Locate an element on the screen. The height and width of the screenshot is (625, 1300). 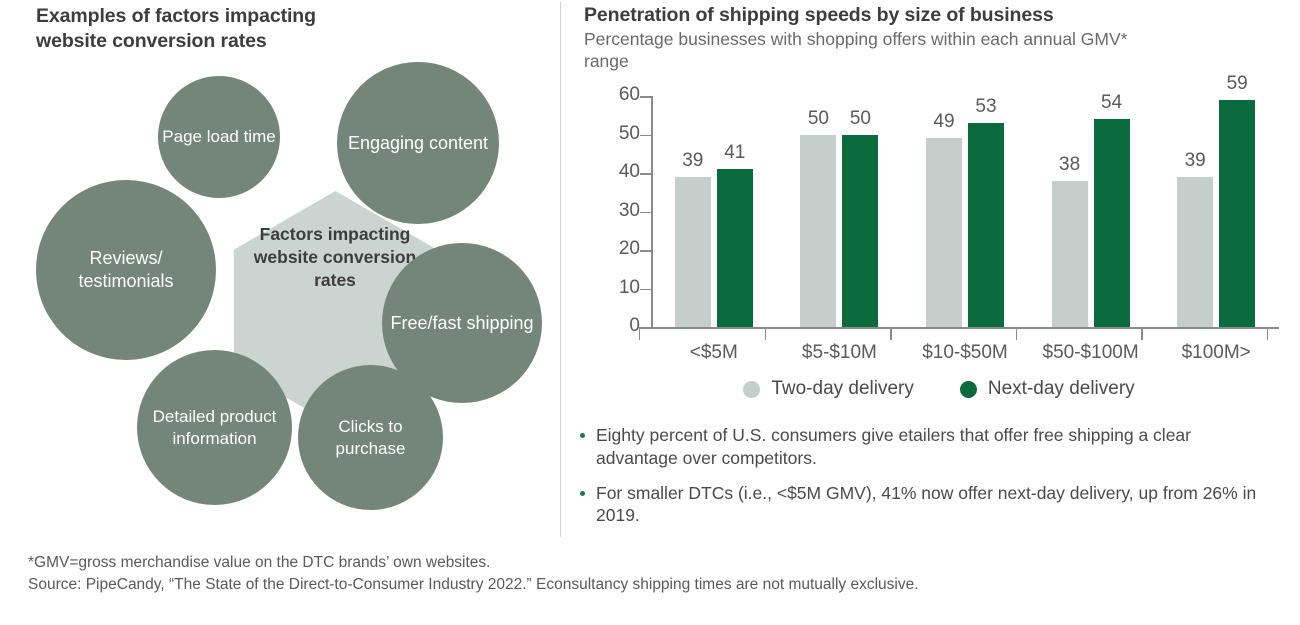
bubble-label: Clicks to purchase is located at coordinates (370, 437).